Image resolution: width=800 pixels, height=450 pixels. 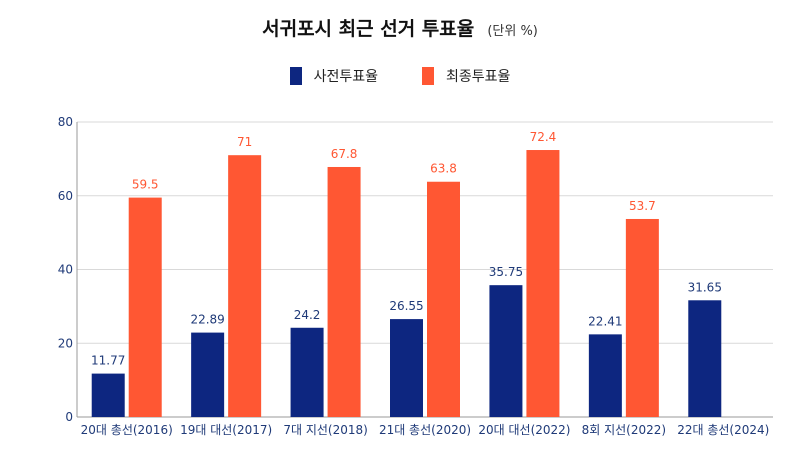 What do you see at coordinates (127, 430) in the screenshot?
I see `x-tick-label: 20대 총선(2016)` at bounding box center [127, 430].